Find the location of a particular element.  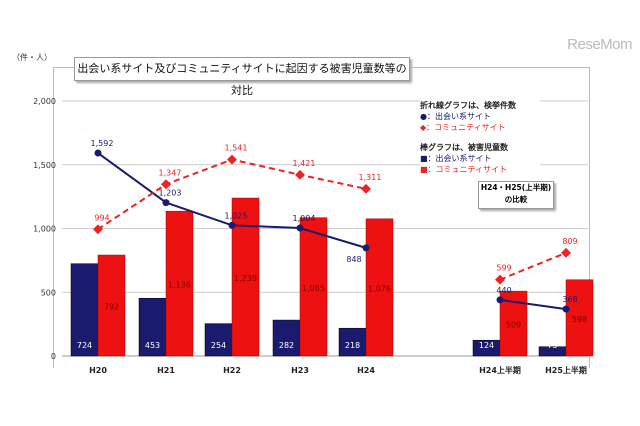

comparison-note-line1: H24・H25(上半期) is located at coordinates (516, 187).